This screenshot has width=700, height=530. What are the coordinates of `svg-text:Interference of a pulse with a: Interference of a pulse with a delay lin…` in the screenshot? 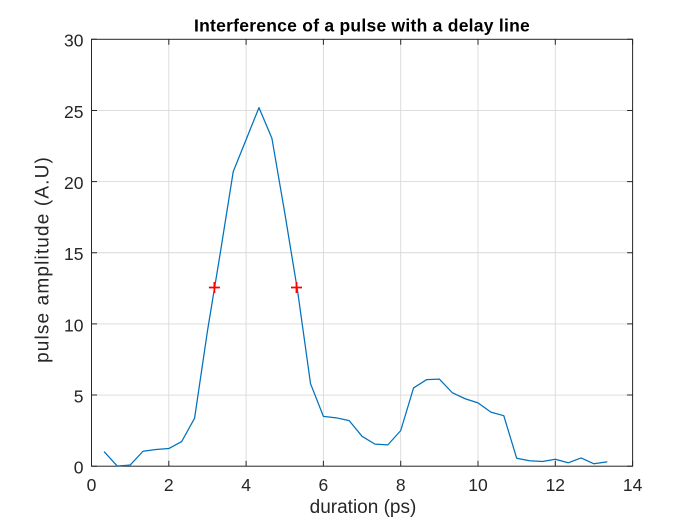 It's located at (362, 26).